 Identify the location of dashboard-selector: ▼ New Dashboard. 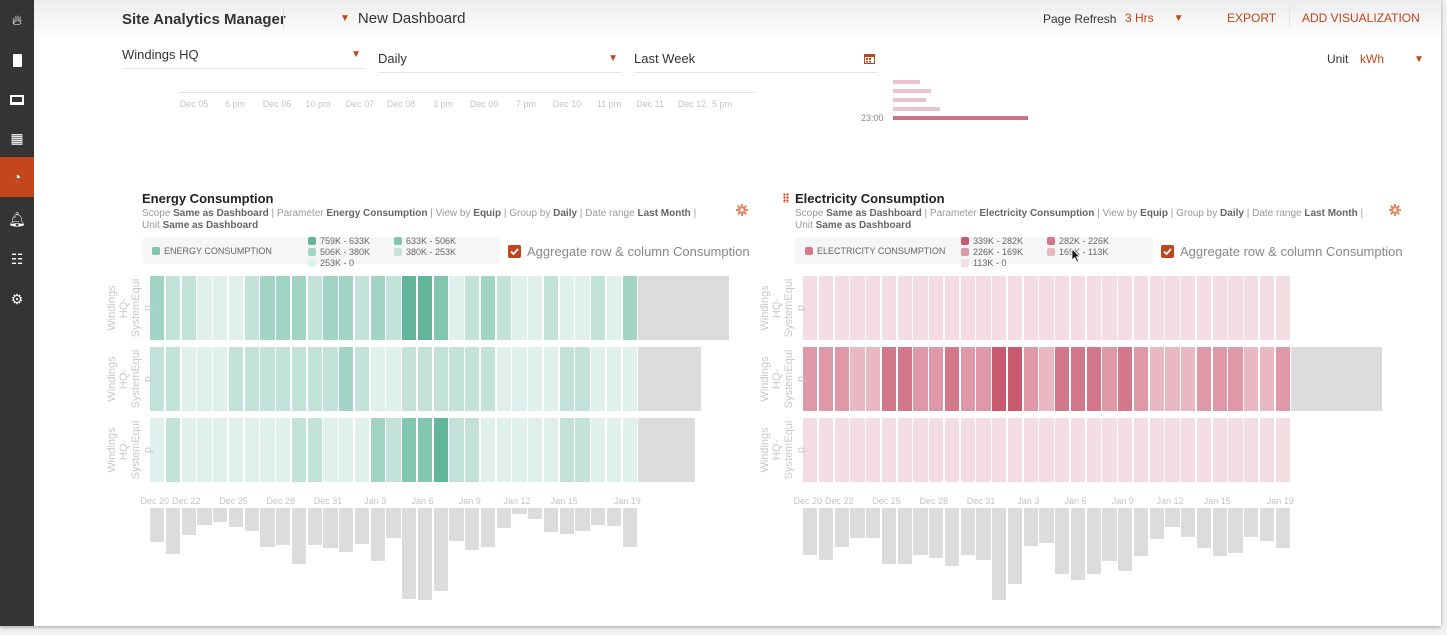
(402, 18).